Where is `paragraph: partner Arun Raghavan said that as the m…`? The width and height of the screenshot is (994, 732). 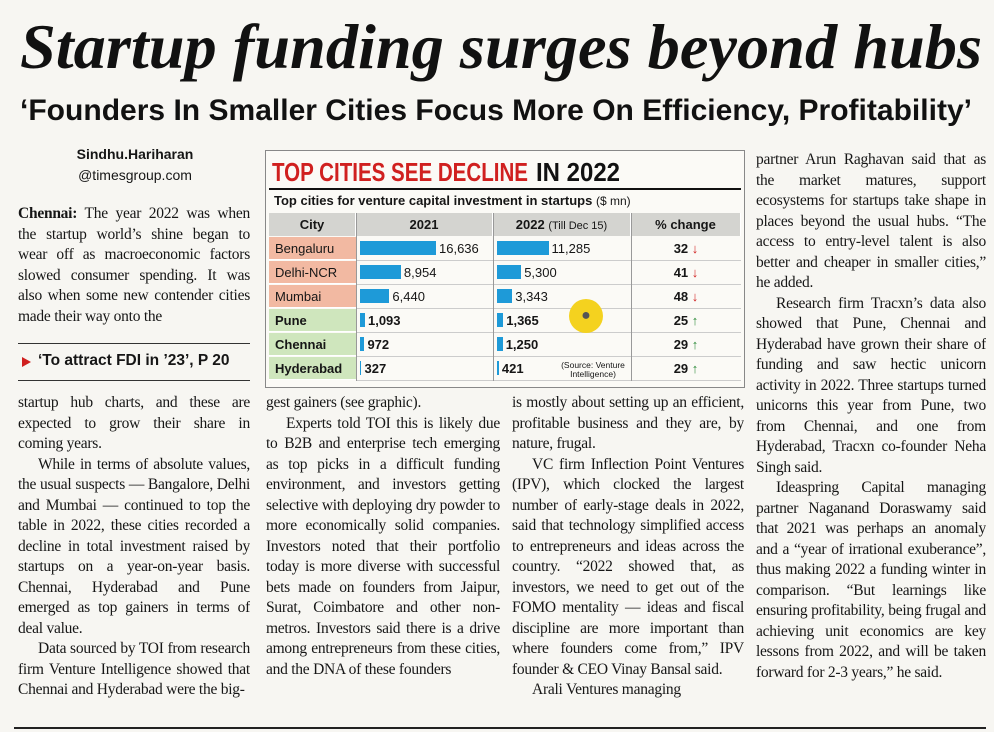 paragraph: partner Arun Raghavan said that as the m… is located at coordinates (871, 222).